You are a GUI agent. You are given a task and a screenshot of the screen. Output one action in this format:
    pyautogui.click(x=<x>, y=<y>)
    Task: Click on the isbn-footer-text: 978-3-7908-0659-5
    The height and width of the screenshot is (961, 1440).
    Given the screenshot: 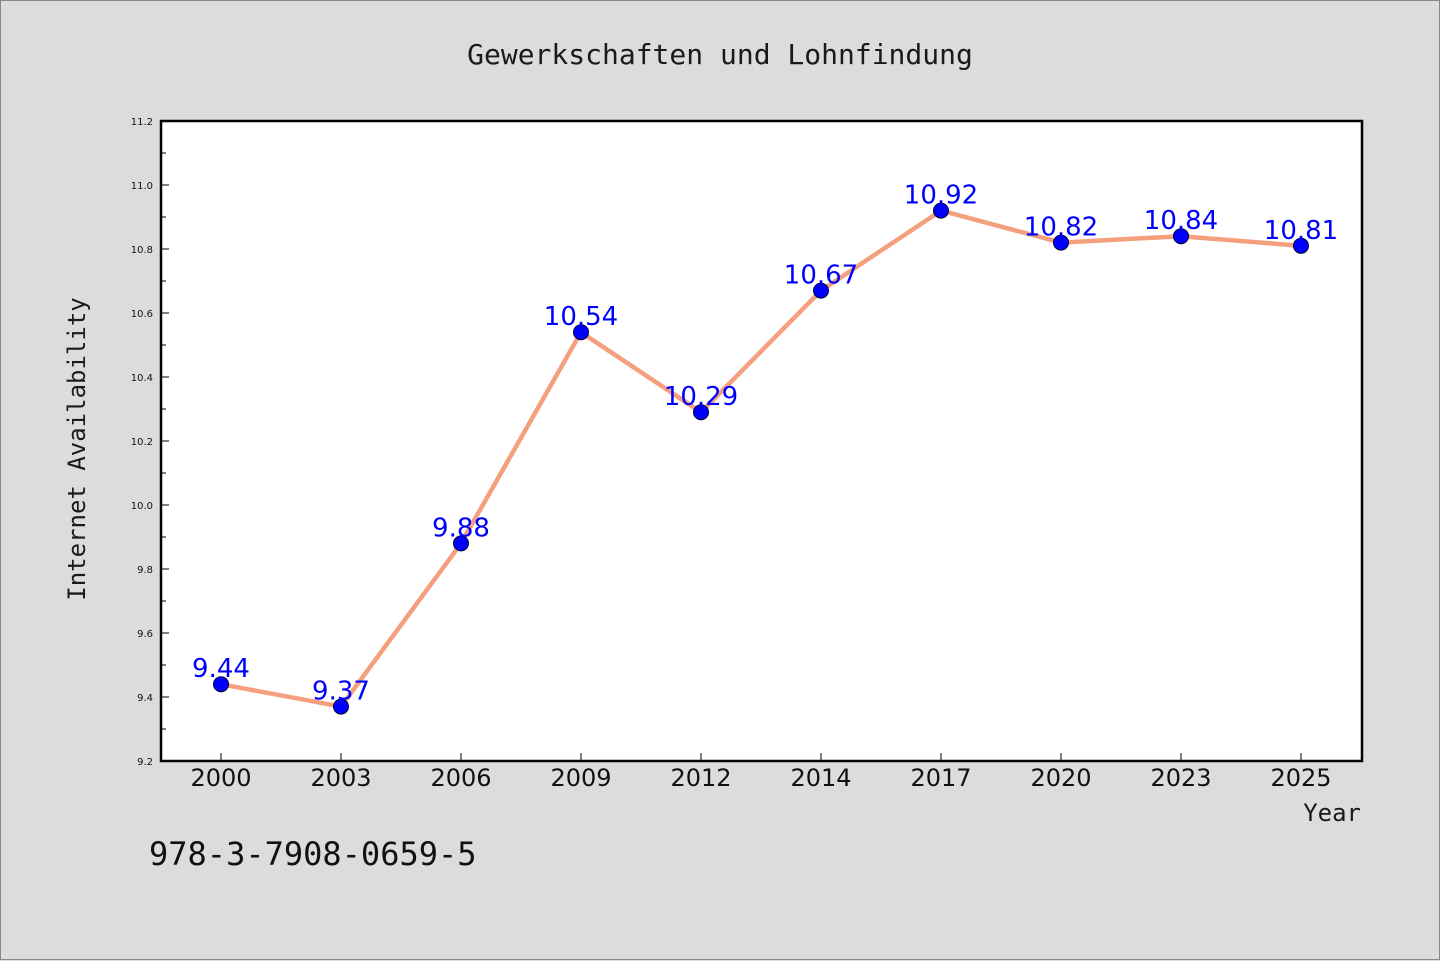 What is the action you would take?
    pyautogui.click(x=313, y=854)
    